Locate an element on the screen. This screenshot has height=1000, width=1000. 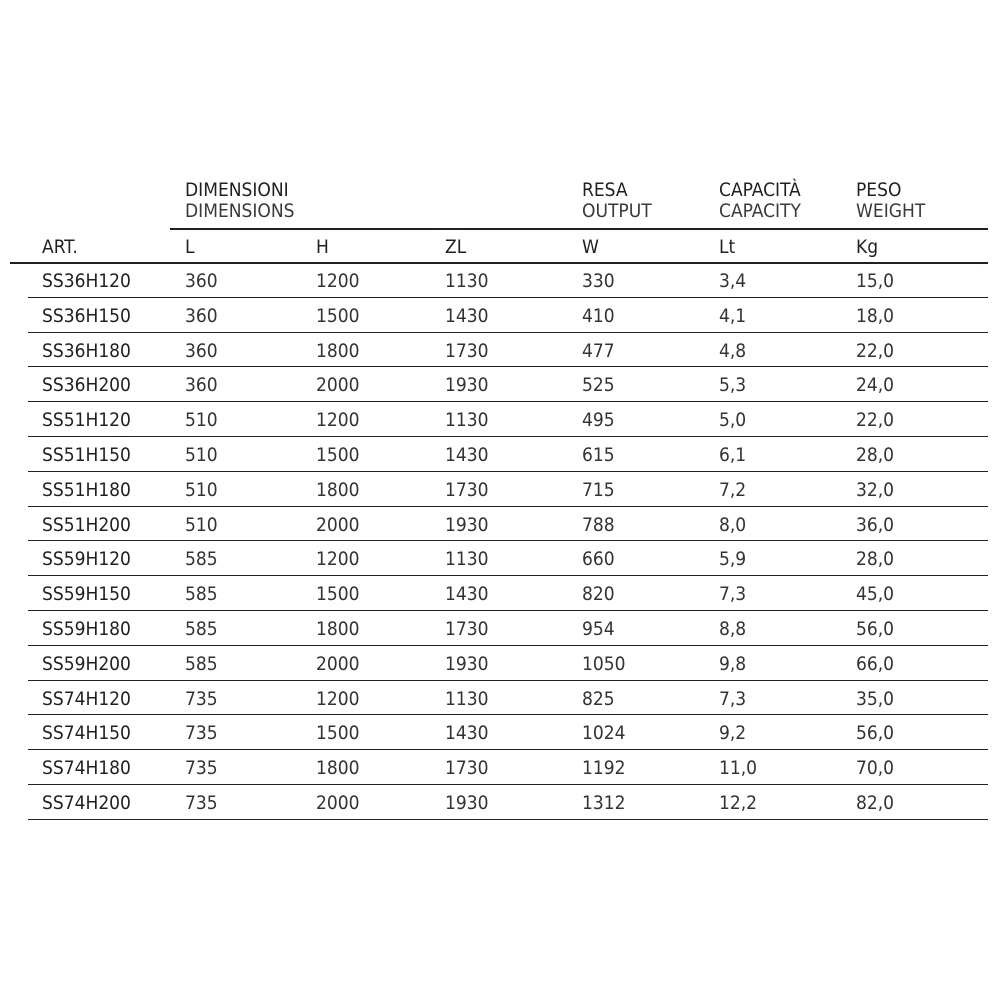
cell-w: 954 is located at coordinates (598, 629).